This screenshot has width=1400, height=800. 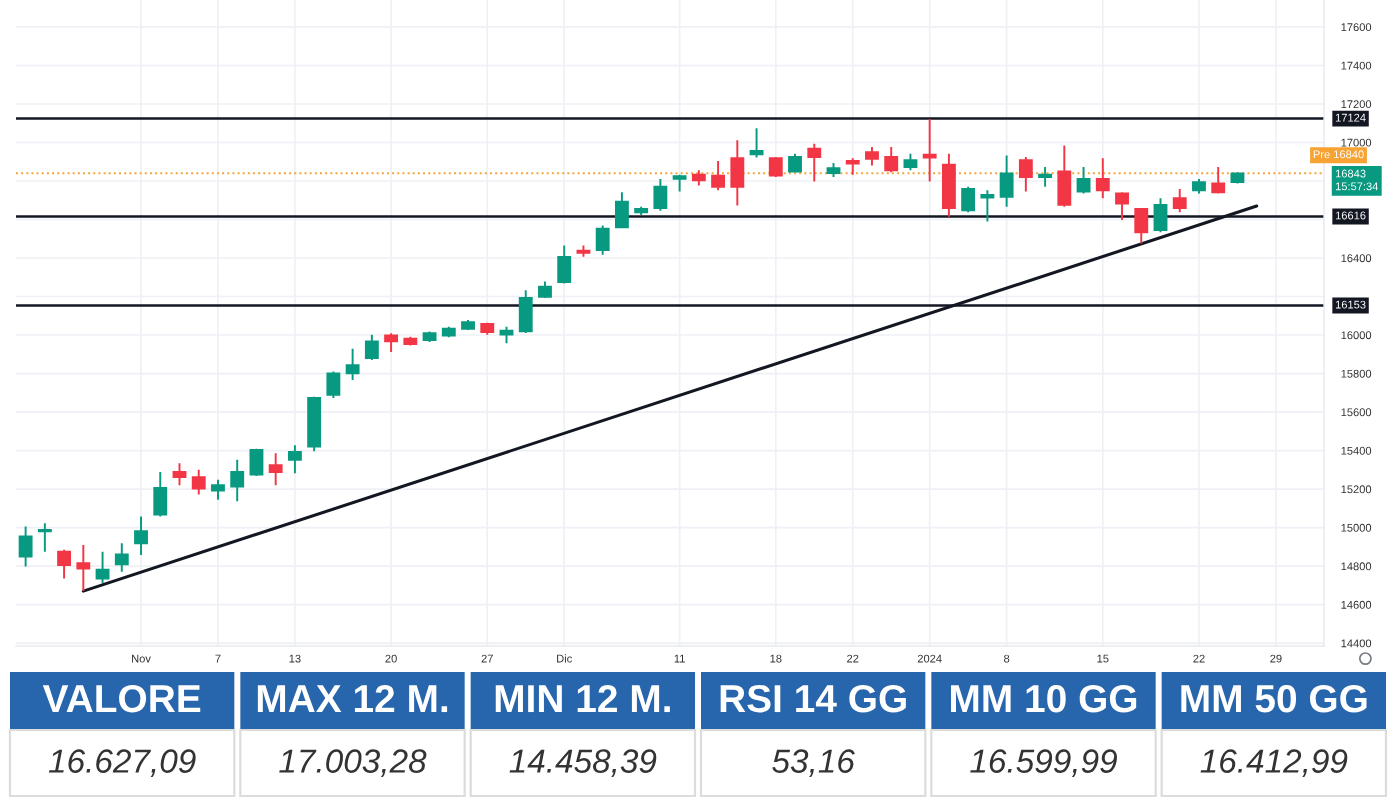 I want to click on text: 16.599,99, so click(x=1043, y=763).